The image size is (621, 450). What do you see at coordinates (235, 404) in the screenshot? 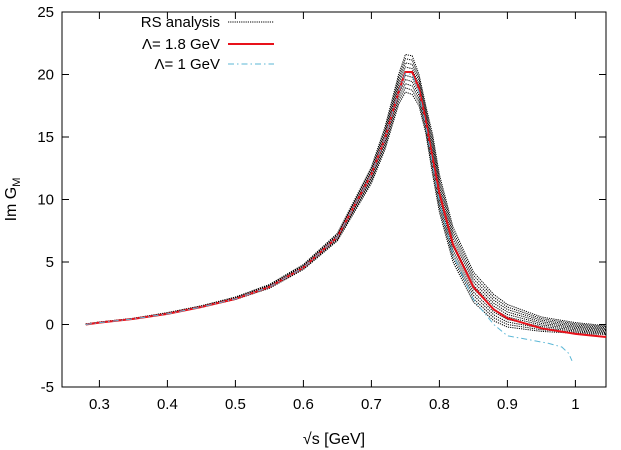
I see `x-tick-label: 0.5` at bounding box center [235, 404].